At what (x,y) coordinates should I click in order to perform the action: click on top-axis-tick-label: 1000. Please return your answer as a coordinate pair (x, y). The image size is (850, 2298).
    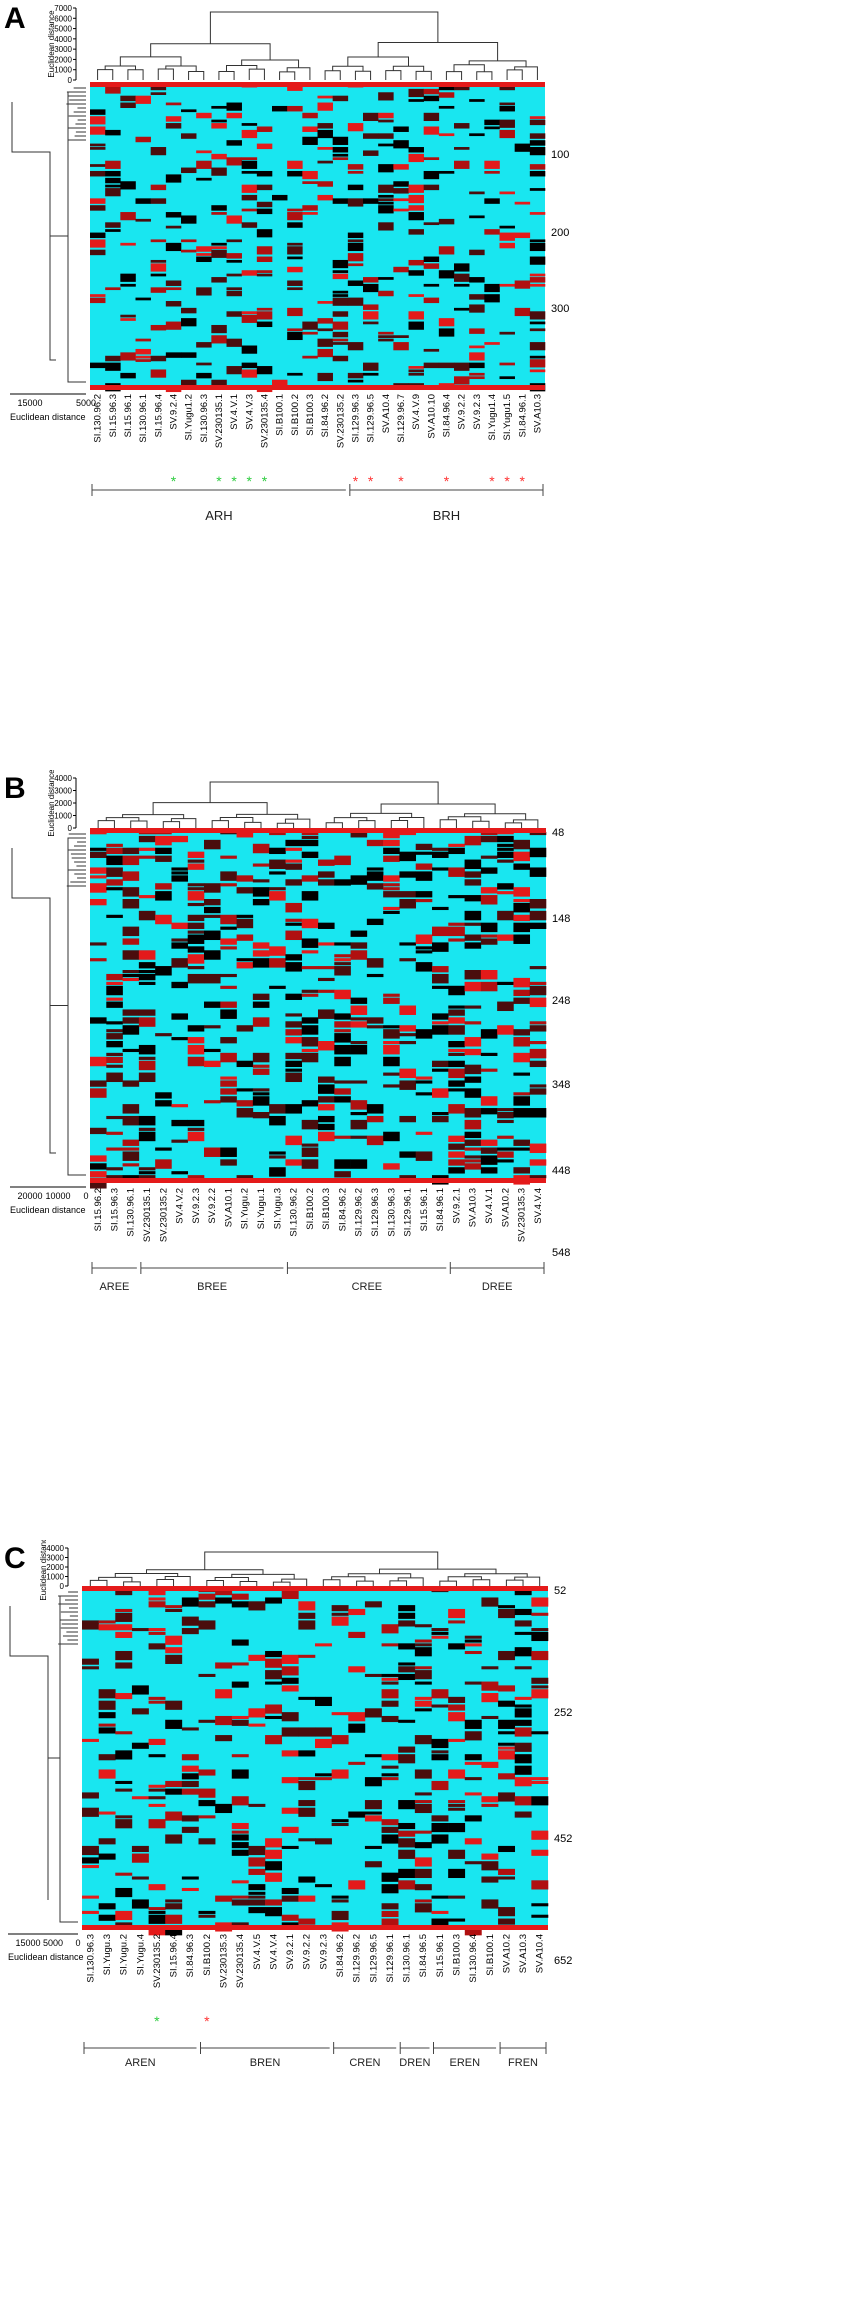
    Looking at the image, I should click on (55, 1577).